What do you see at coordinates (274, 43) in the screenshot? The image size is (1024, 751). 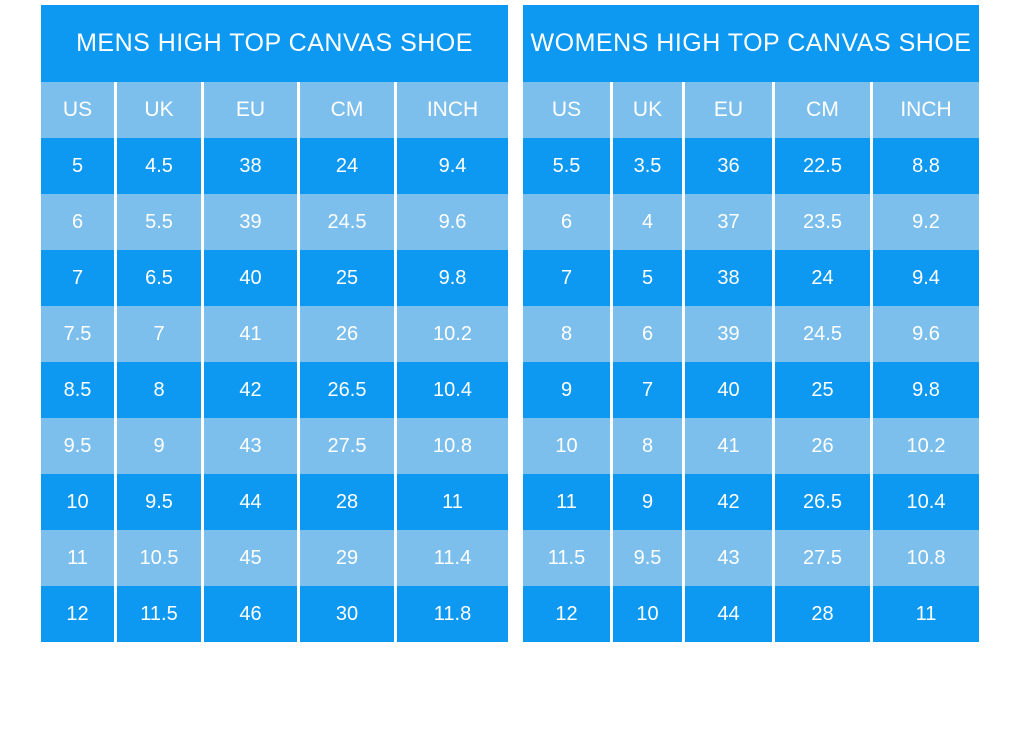 I see `mens-table-title: MENS HIGH TOP CANVAS SHOE` at bounding box center [274, 43].